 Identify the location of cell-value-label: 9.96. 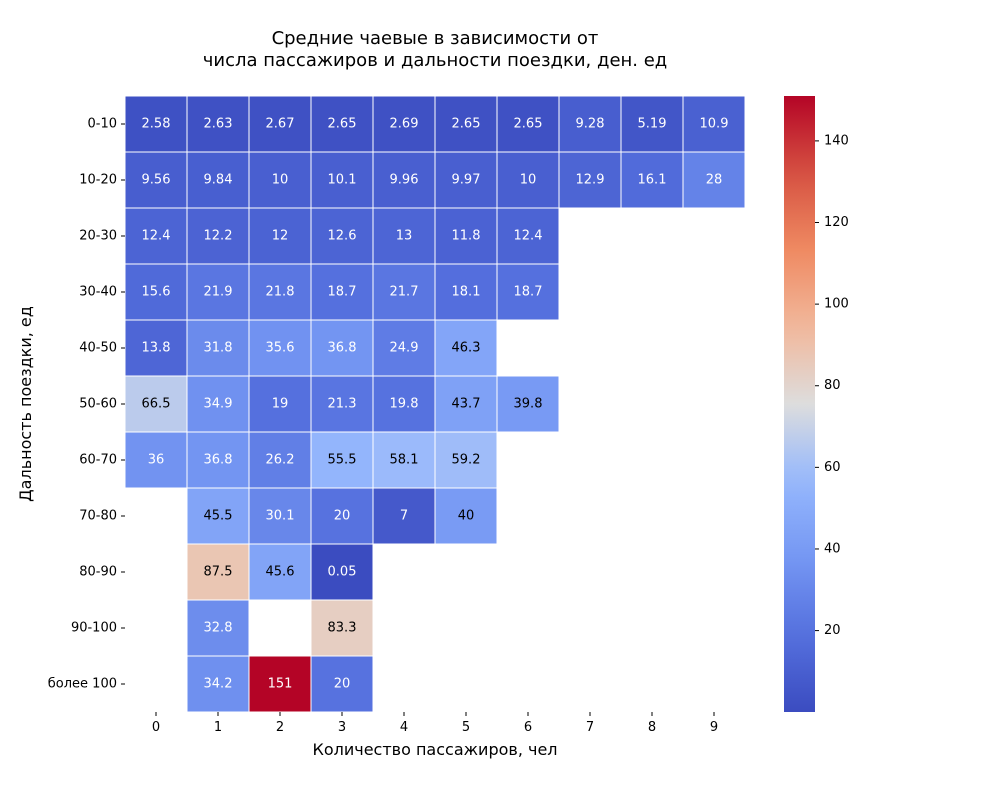
(404, 180).